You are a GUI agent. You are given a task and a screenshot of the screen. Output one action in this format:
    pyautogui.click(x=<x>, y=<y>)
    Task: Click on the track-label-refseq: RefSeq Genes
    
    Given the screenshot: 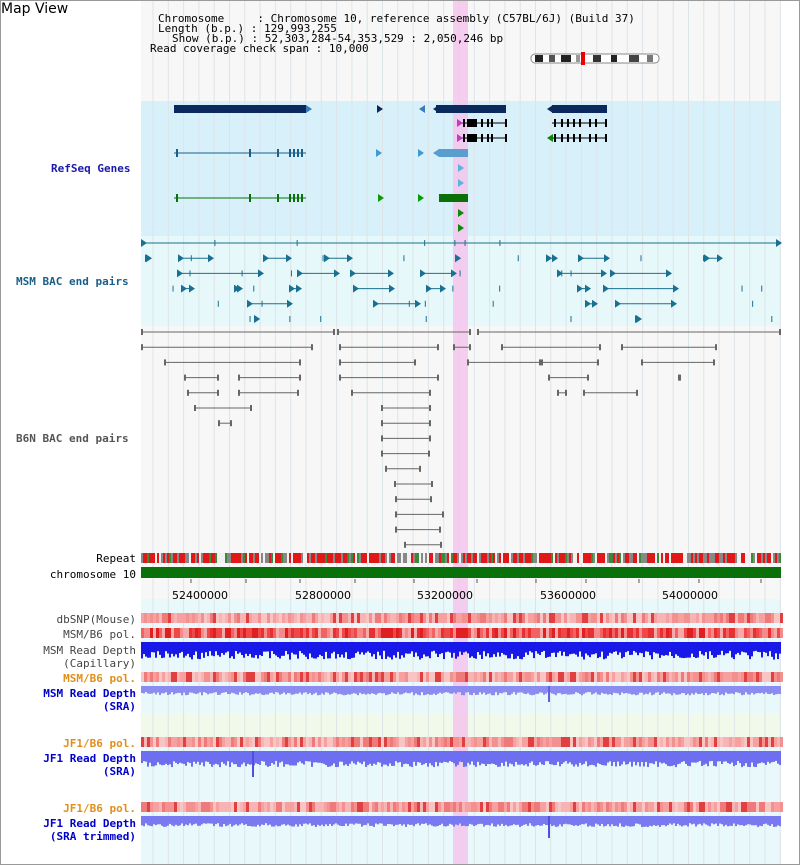 What is the action you would take?
    pyautogui.click(x=91, y=168)
    